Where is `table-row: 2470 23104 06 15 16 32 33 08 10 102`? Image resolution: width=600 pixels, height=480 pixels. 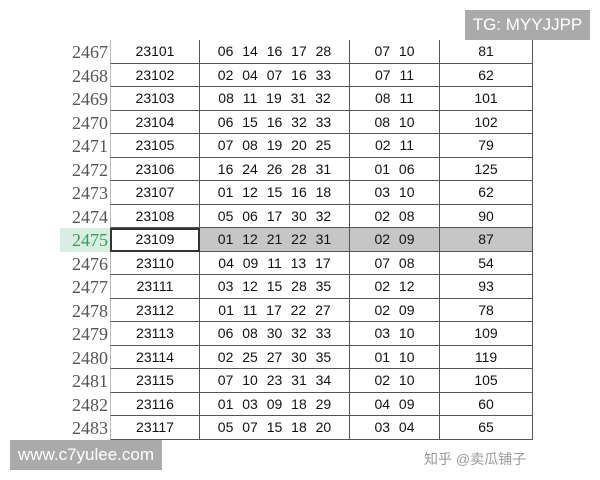
table-row: 2470 23104 06 15 16 32 33 08 10 102 is located at coordinates (297, 122).